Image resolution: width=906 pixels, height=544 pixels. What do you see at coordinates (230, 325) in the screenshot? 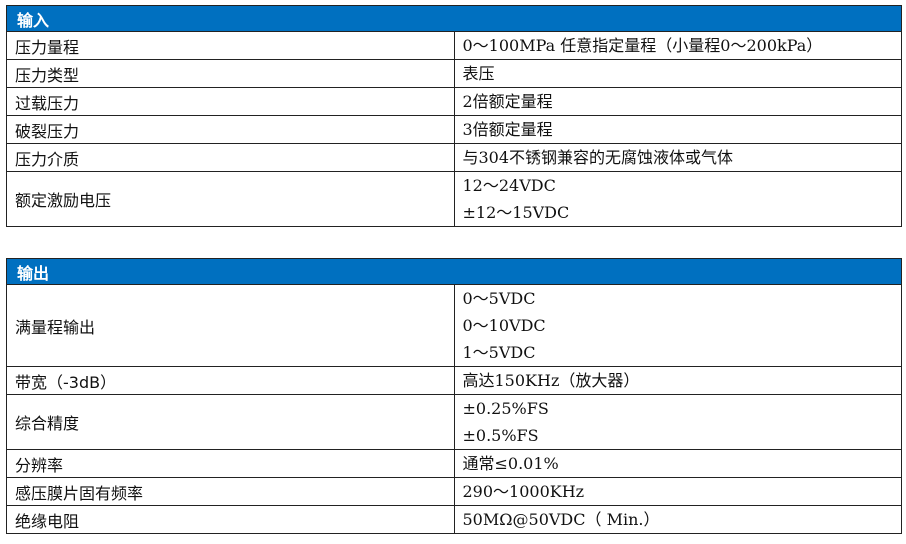
I see `spec-label: 满量程输出` at bounding box center [230, 325].